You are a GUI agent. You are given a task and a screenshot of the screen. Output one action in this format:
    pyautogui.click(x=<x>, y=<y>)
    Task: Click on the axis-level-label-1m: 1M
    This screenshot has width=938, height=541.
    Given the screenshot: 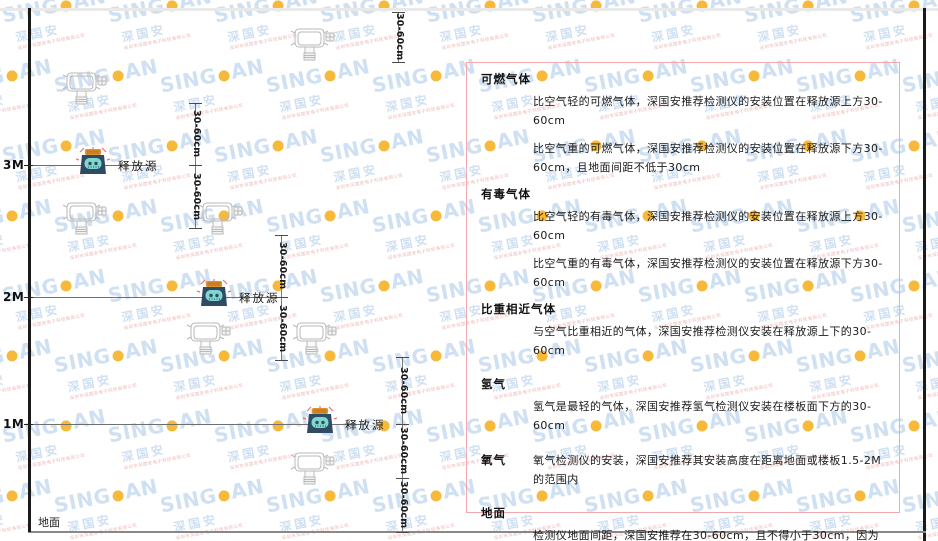 What is the action you would take?
    pyautogui.click(x=14, y=424)
    